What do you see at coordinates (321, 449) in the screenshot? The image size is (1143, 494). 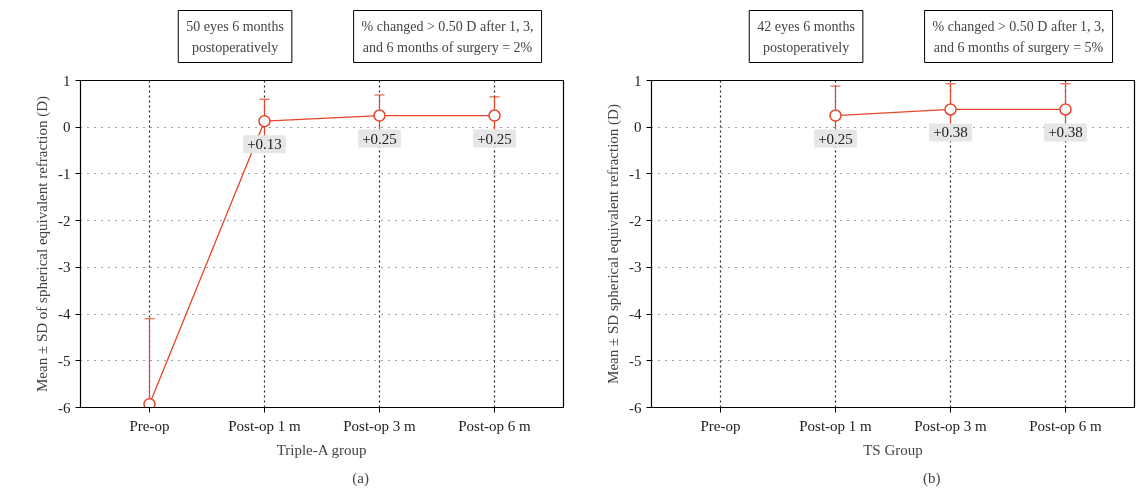 I see `x-axis-title: Triple-A group` at bounding box center [321, 449].